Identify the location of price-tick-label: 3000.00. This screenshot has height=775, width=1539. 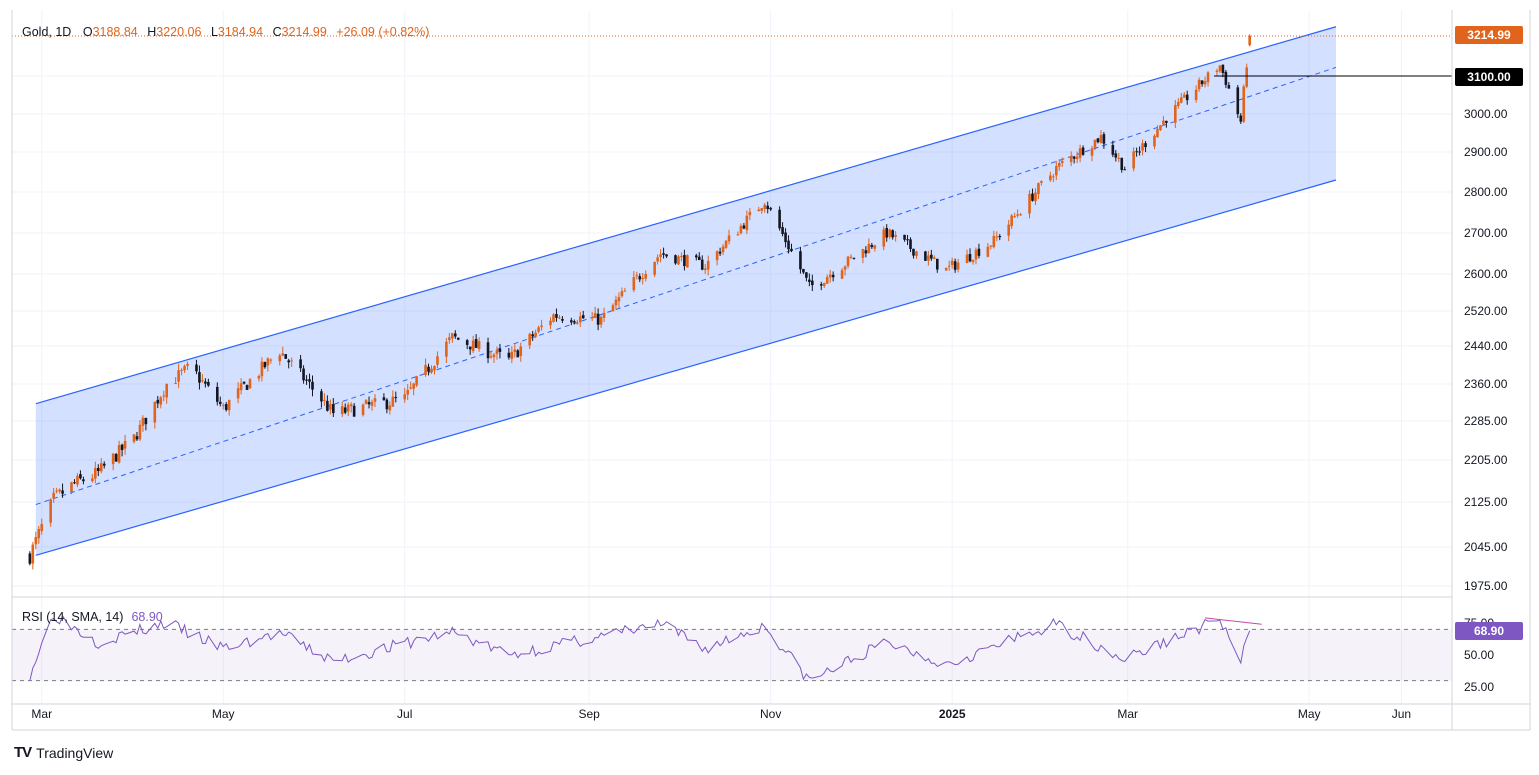
(1486, 114).